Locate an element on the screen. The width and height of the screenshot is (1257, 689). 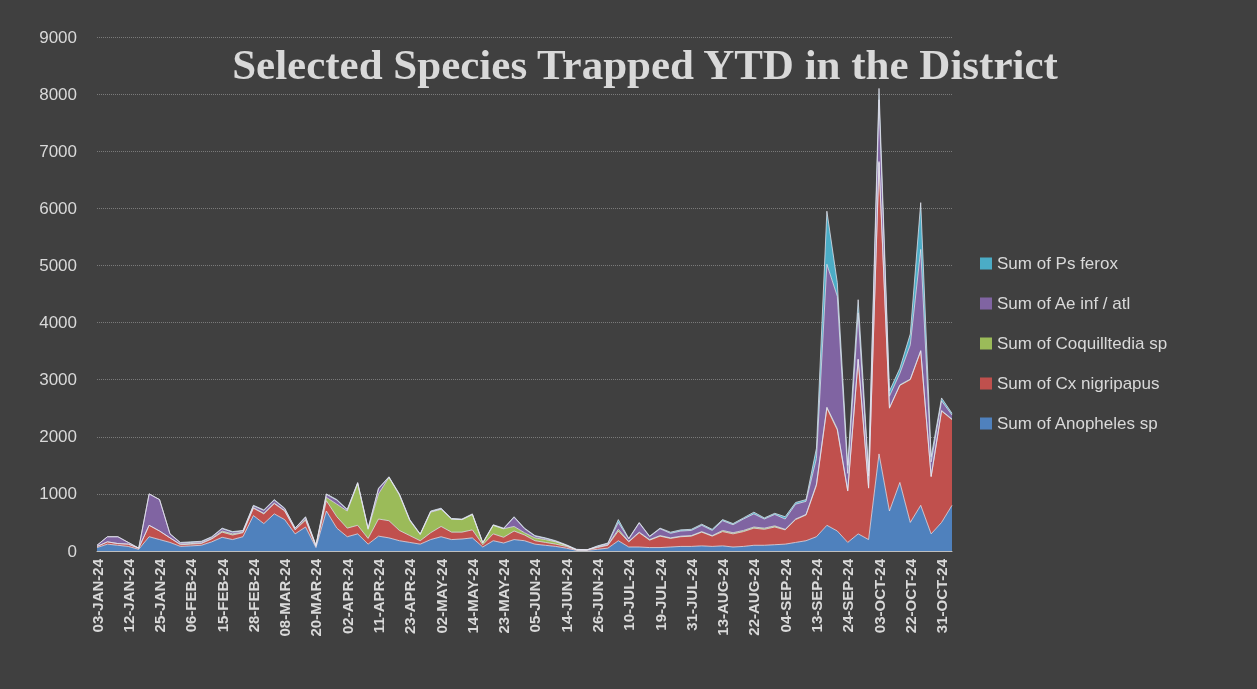
x-tick-label: 02-MAY-24 is located at coordinates (441, 596).